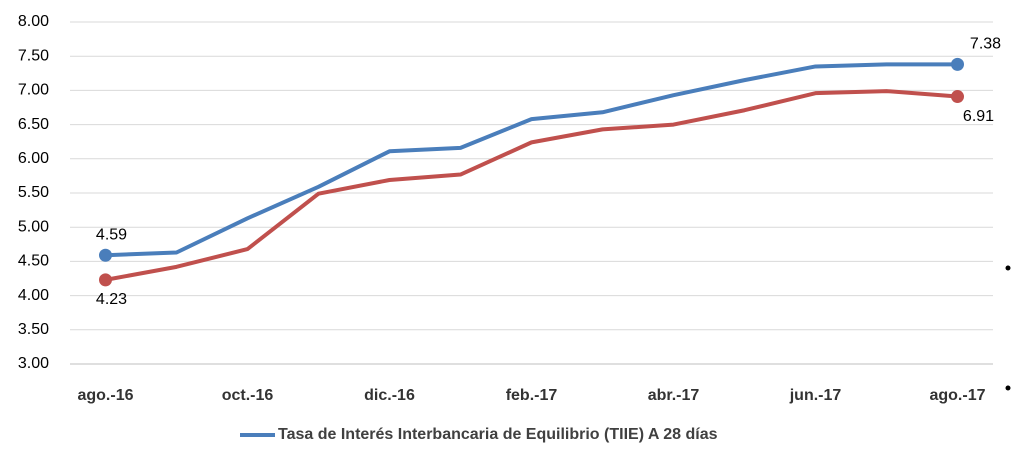 This screenshot has height=466, width=1013. Describe the element at coordinates (674, 395) in the screenshot. I see `x-tick-label: abr.-17` at that location.